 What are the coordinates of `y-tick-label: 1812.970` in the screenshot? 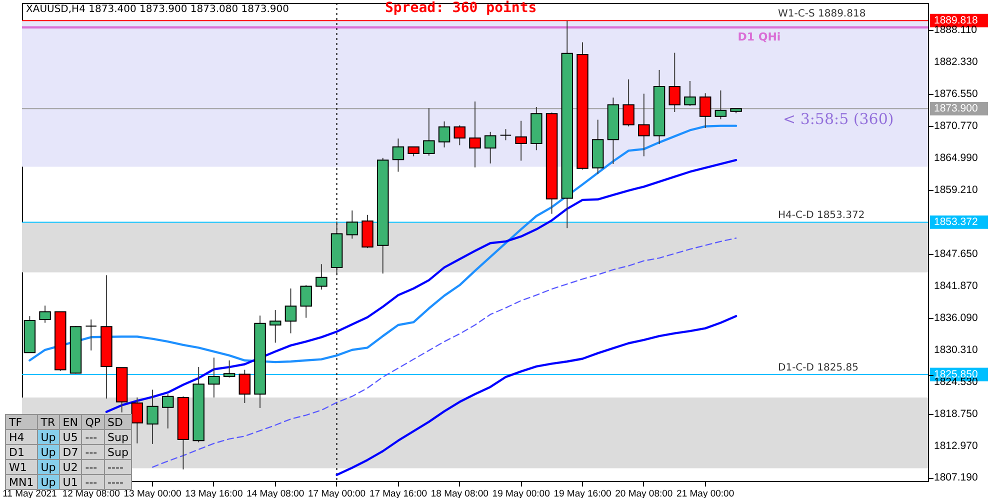 It's located at (956, 446).